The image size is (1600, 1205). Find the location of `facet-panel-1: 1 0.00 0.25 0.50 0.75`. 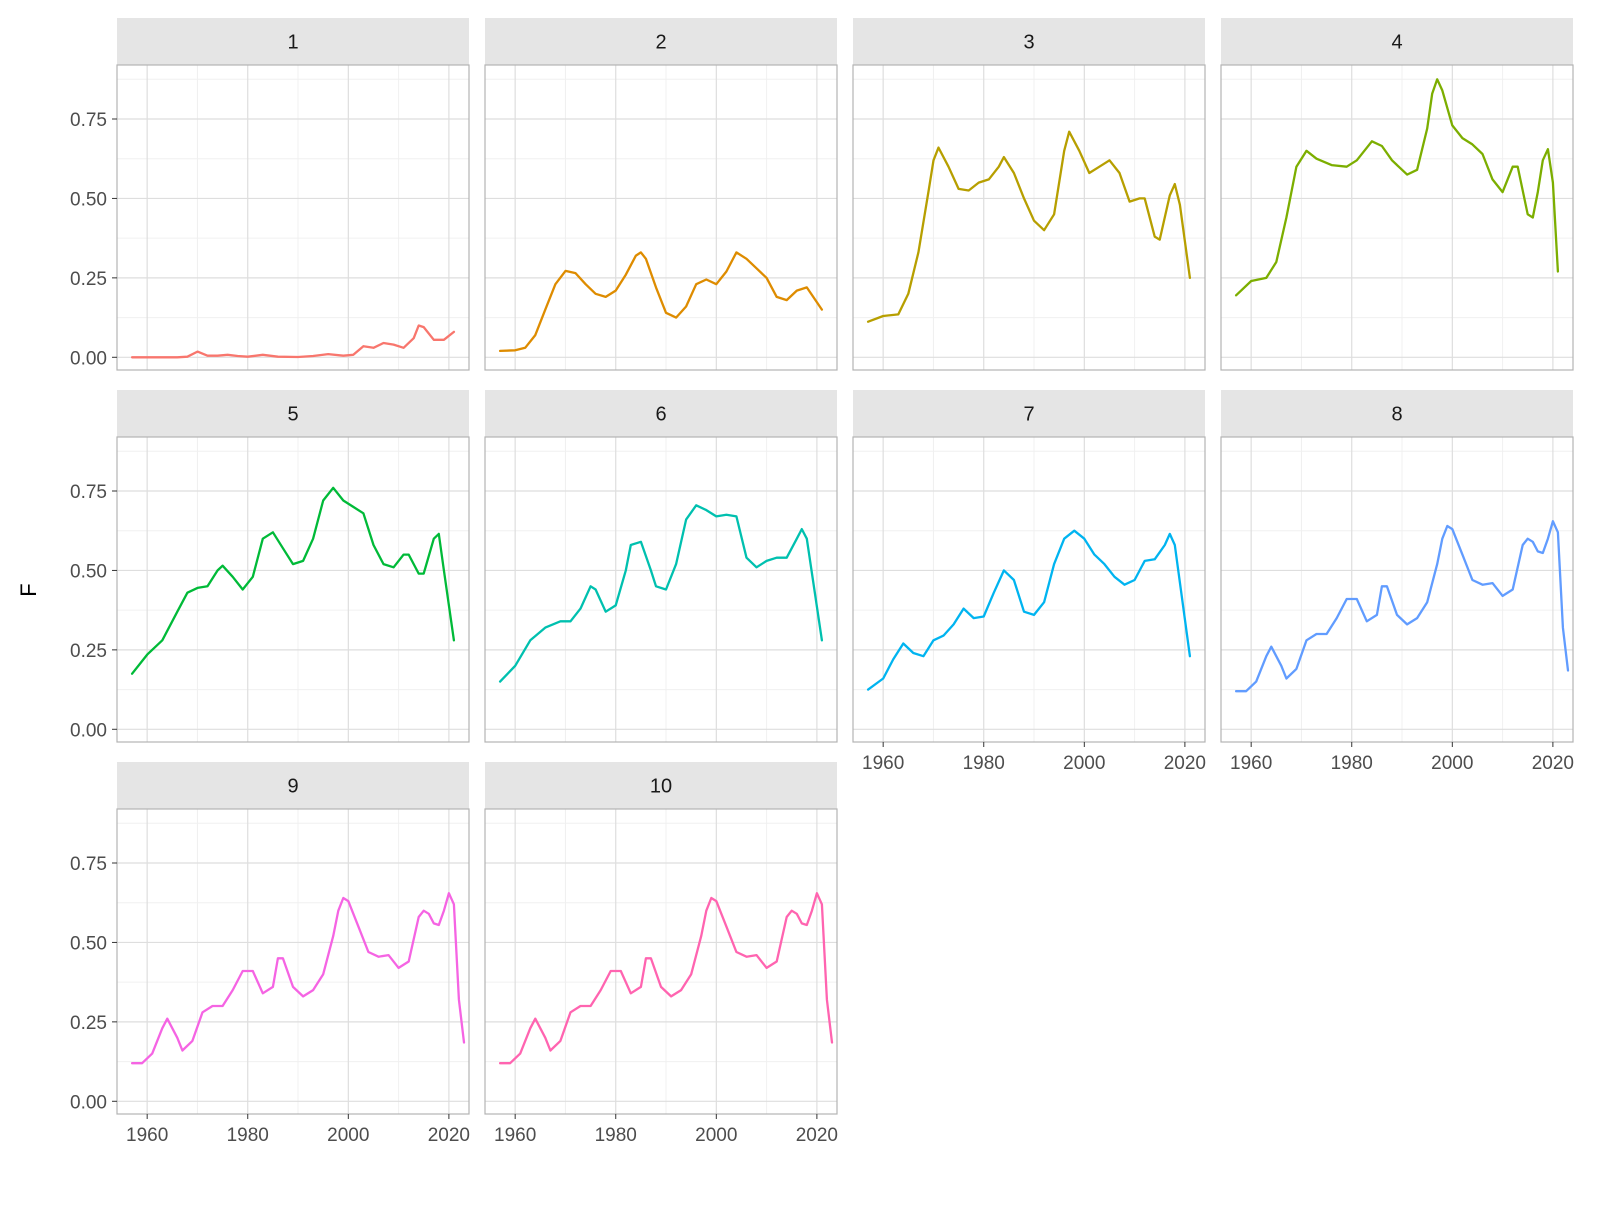

facet-panel-1: 1 0.00 0.25 0.50 0.75 is located at coordinates (270, 194).